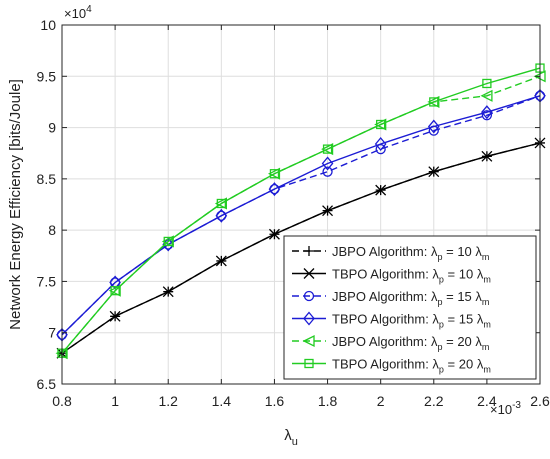 Image resolution: width=550 pixels, height=459 pixels. What do you see at coordinates (222, 401) in the screenshot?
I see `x-tick-label: 1.4` at bounding box center [222, 401].